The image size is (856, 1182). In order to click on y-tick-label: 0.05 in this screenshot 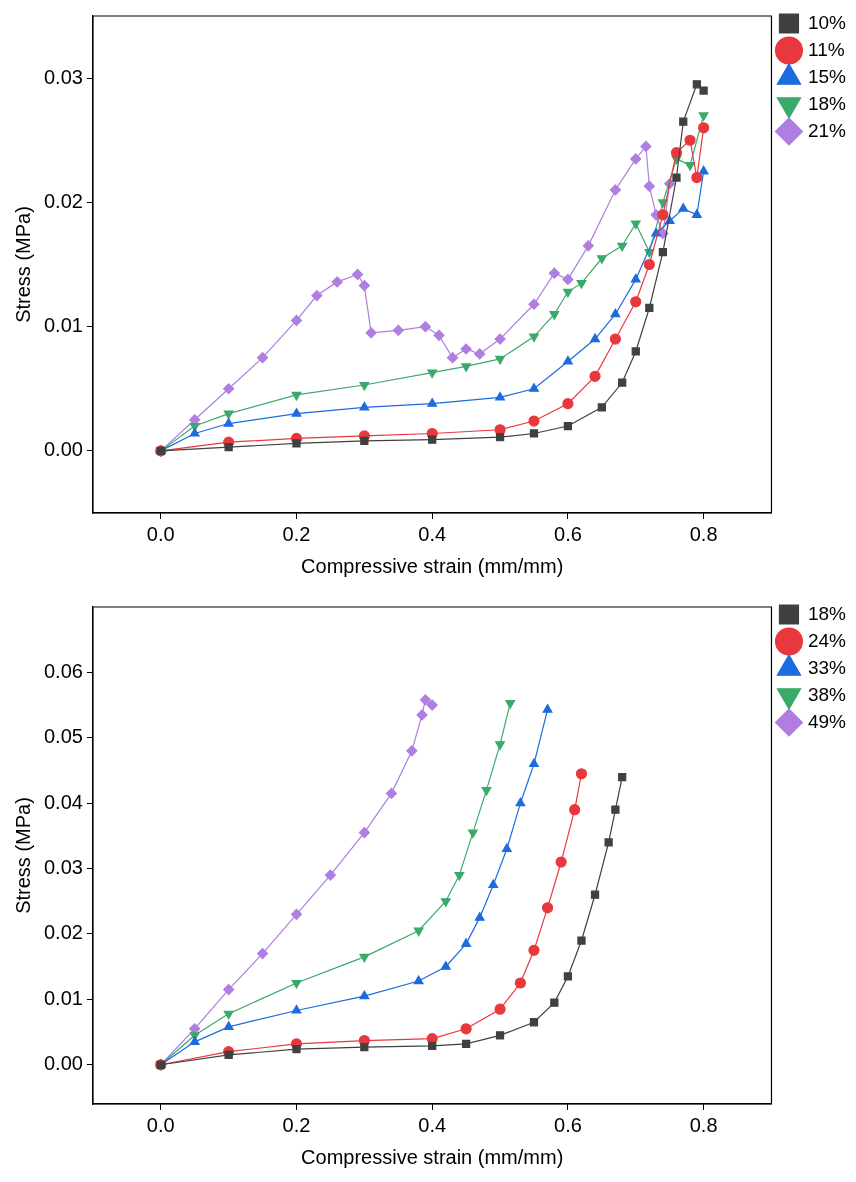, I will do `click(63, 736)`.